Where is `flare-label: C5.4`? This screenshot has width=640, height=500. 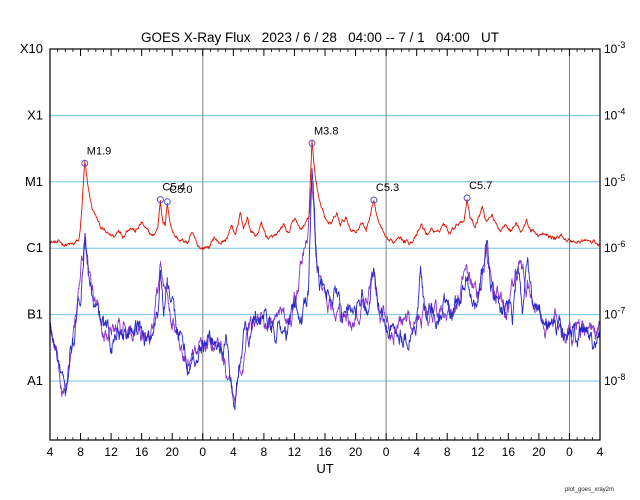
flare-label: C5.4 is located at coordinates (173, 188).